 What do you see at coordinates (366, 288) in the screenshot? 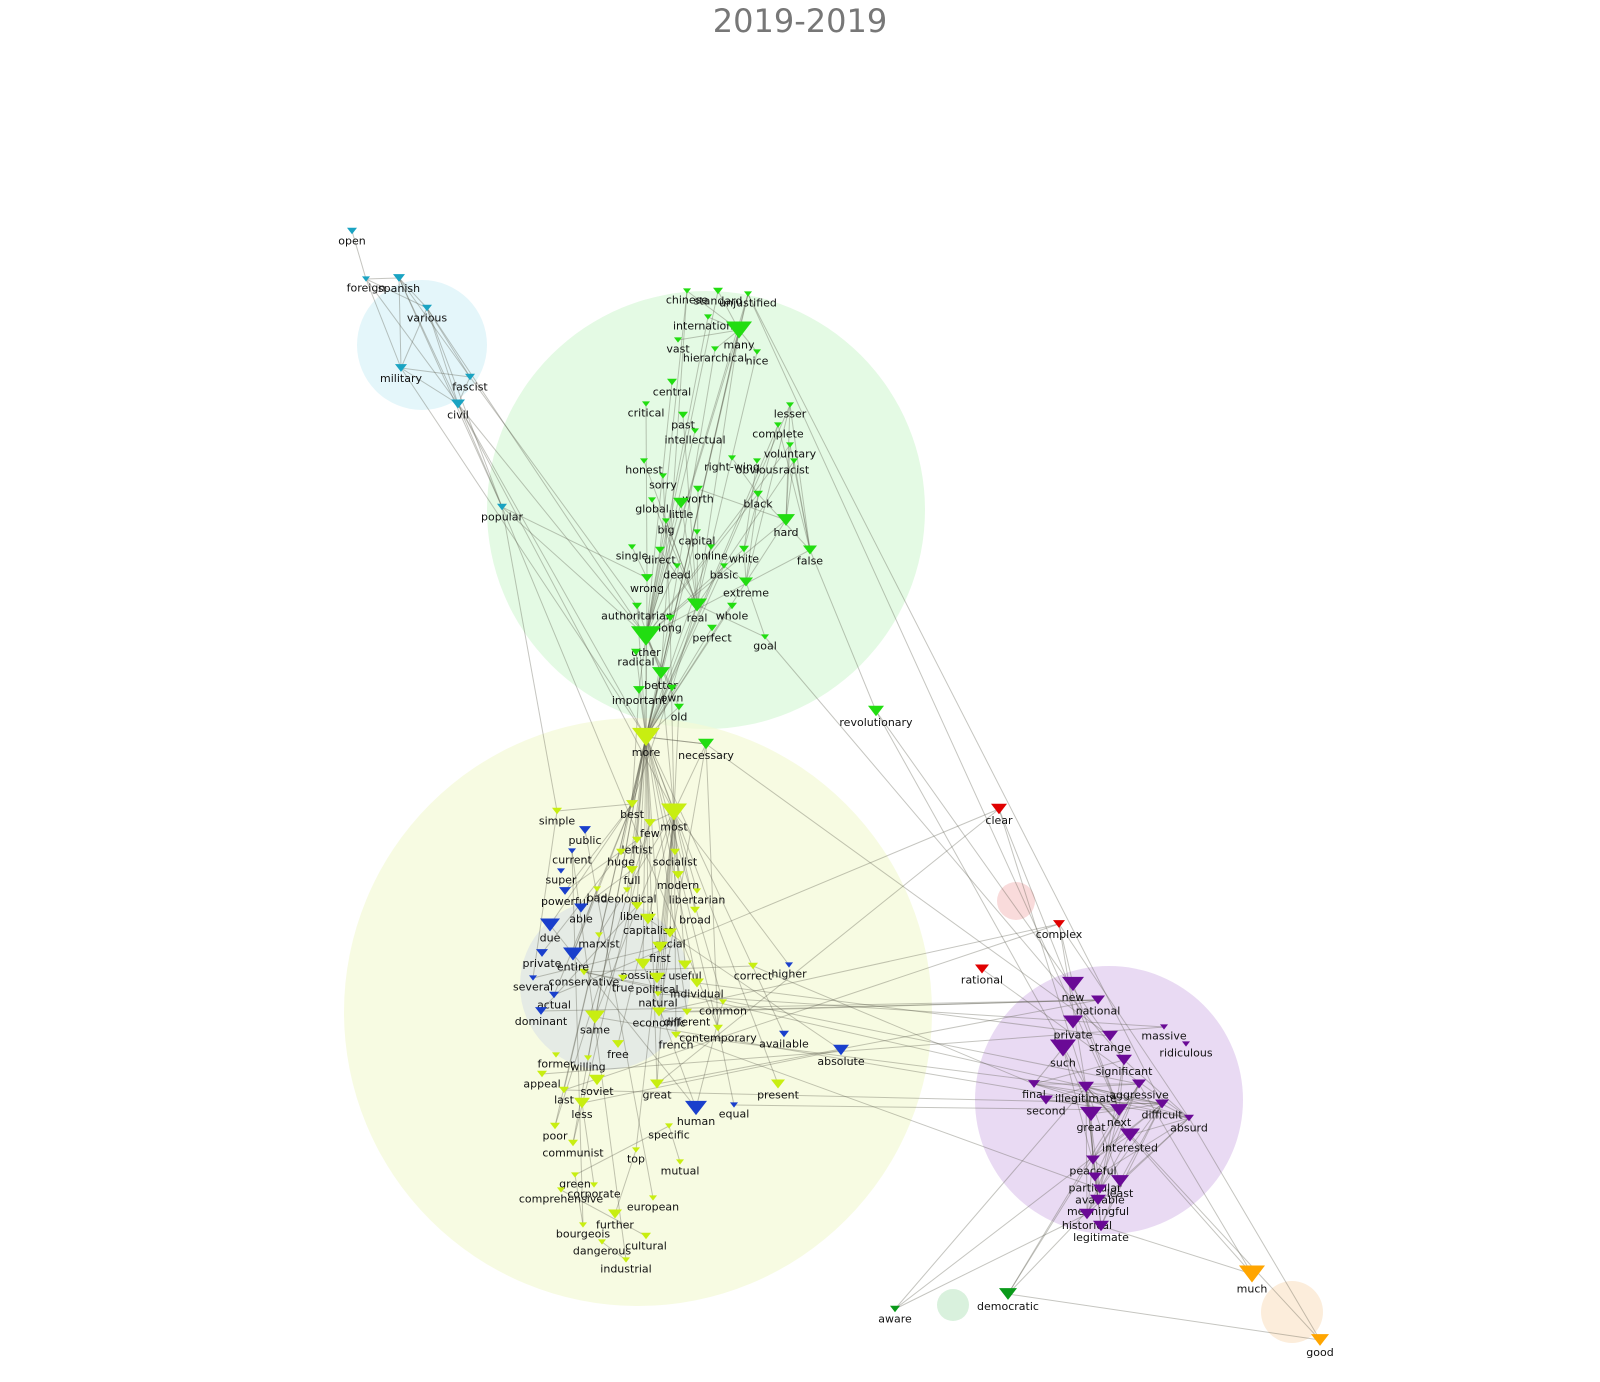
I see `node-label: foreign` at bounding box center [366, 288].